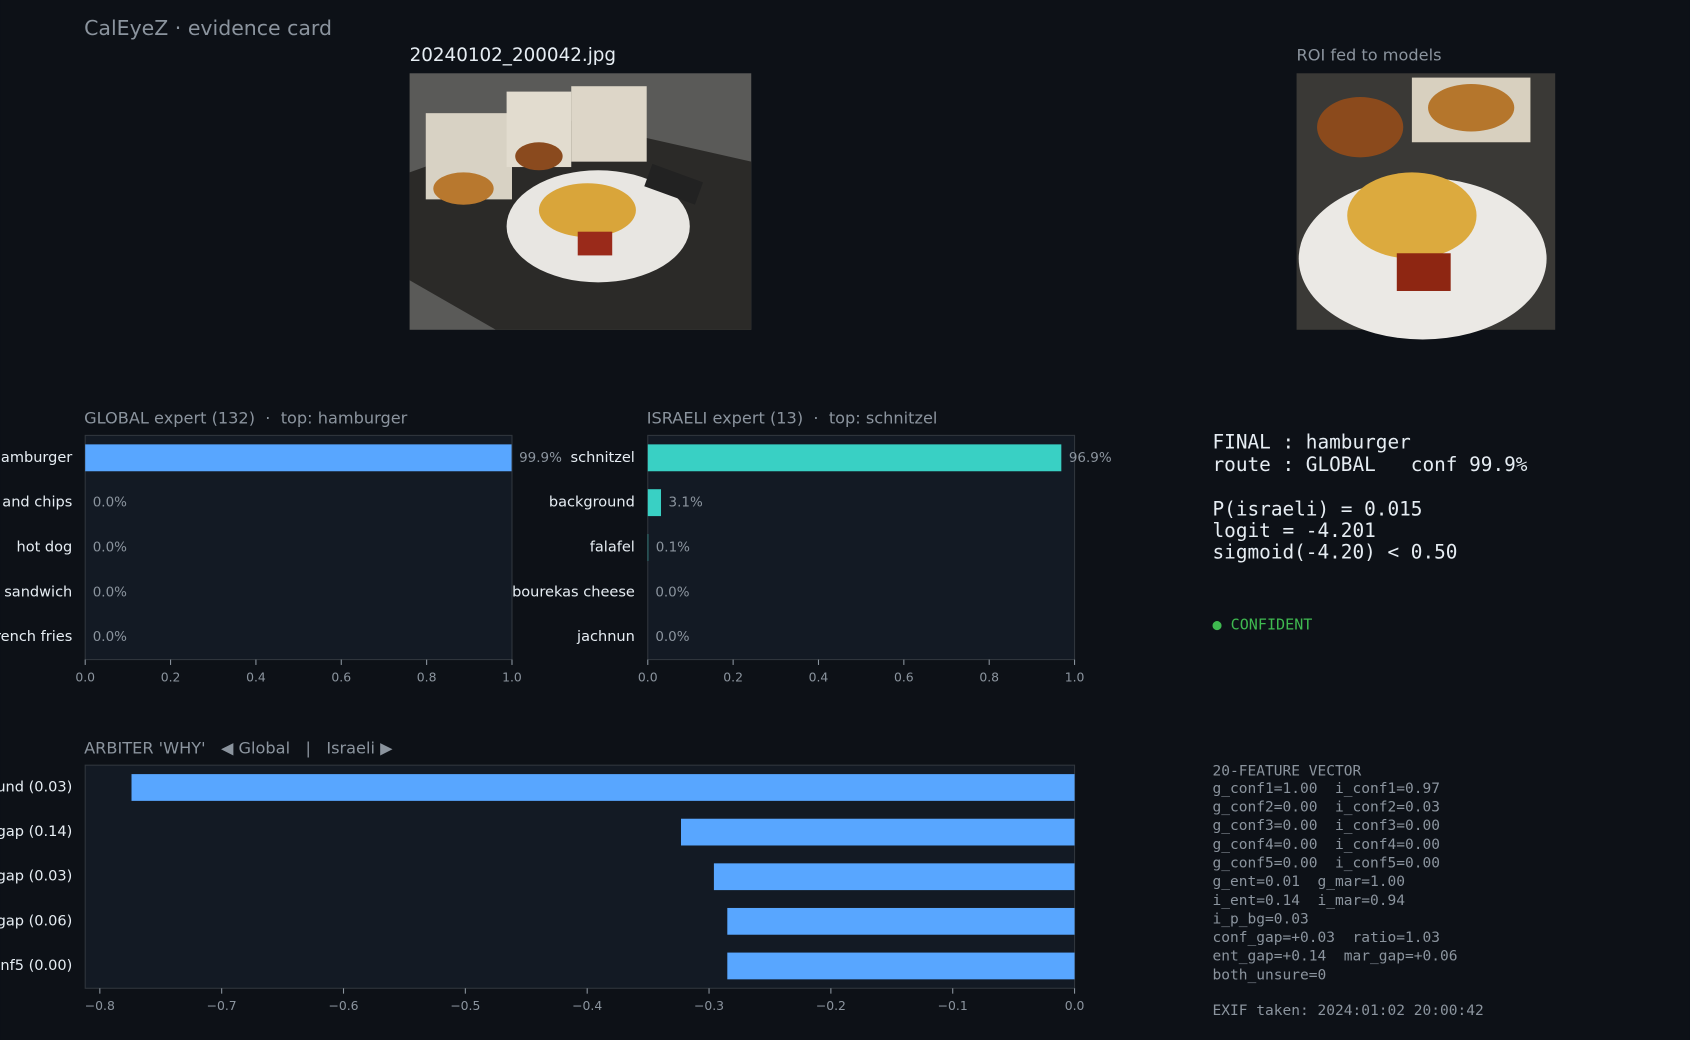  I want to click on chart-title: ARBITER 'WHY' ◀ Global | Israeli ▶, so click(238, 748).